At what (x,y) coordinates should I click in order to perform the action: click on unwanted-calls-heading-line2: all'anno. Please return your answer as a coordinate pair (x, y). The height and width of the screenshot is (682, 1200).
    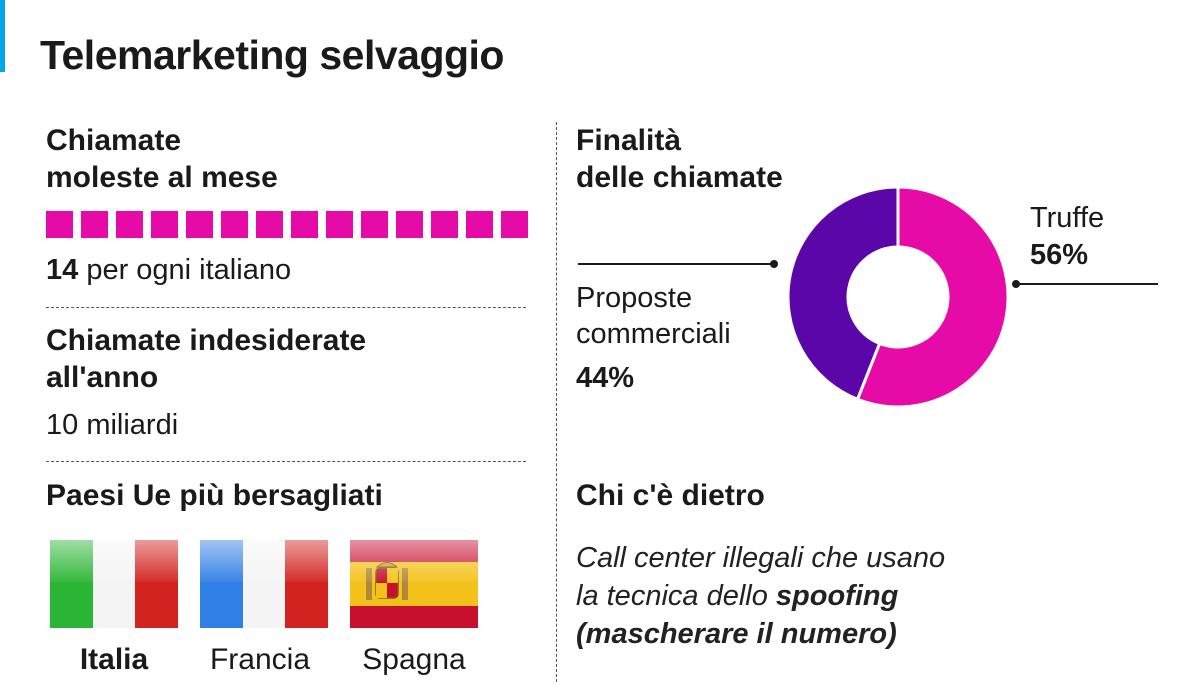
    Looking at the image, I should click on (102, 377).